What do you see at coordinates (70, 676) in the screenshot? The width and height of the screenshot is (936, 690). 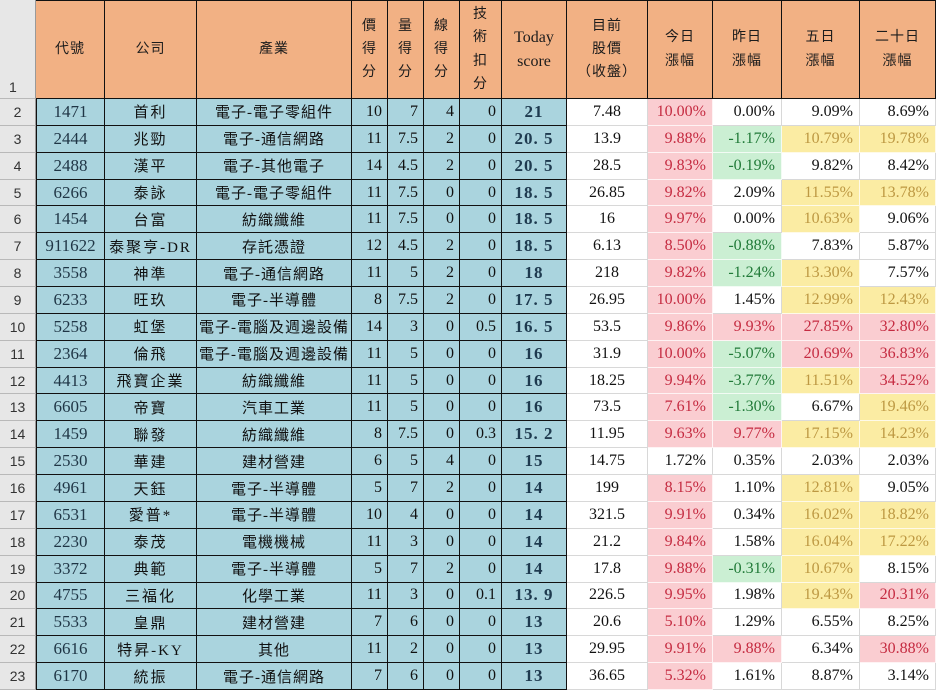 I see `cell-code: 6170` at bounding box center [70, 676].